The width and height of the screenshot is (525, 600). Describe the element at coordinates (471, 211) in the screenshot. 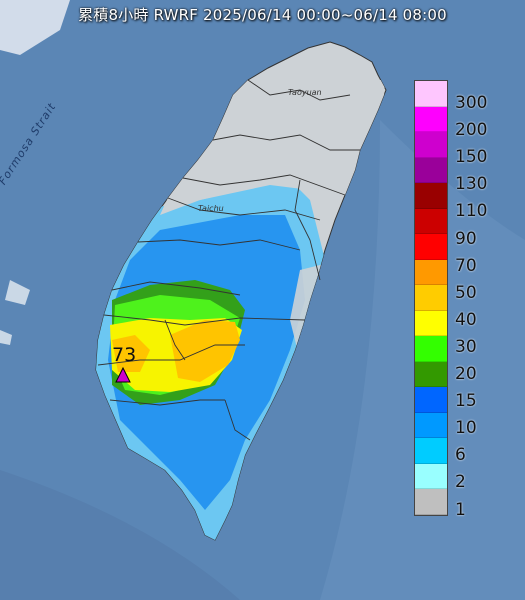

I see `legend-label: 110` at that location.